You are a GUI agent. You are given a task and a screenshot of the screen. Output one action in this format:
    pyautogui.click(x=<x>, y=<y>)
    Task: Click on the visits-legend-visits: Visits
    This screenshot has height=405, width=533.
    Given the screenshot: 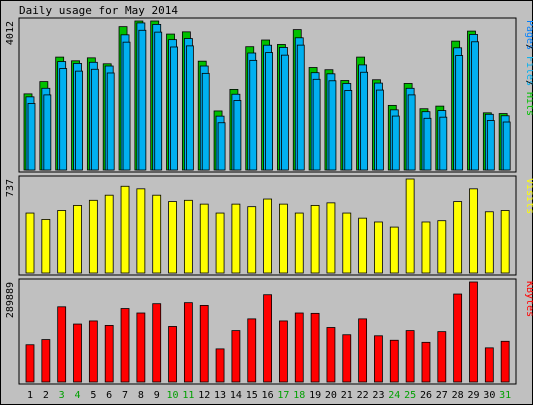 What is the action you would take?
    pyautogui.click(x=528, y=196)
    